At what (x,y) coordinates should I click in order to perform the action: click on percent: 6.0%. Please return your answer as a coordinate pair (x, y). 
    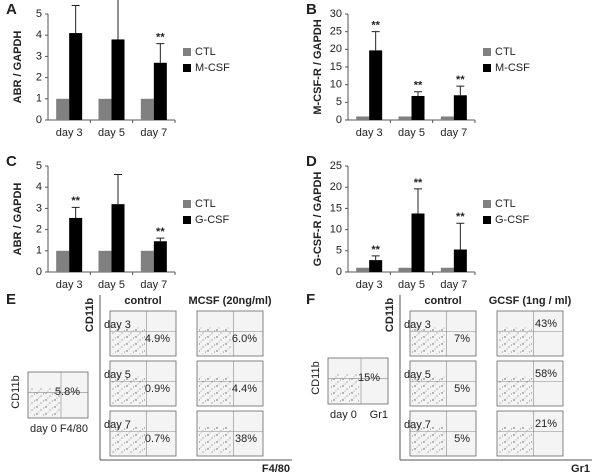
    Looking at the image, I should click on (244, 339).